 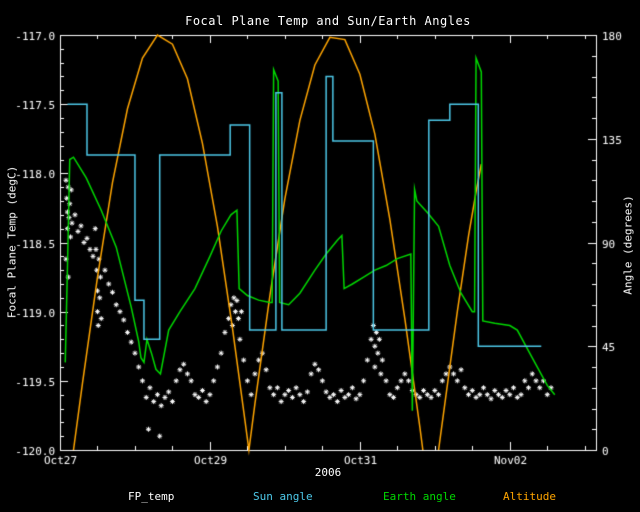 What do you see at coordinates (529, 496) in the screenshot?
I see `legend-altitude: Altitude` at bounding box center [529, 496].